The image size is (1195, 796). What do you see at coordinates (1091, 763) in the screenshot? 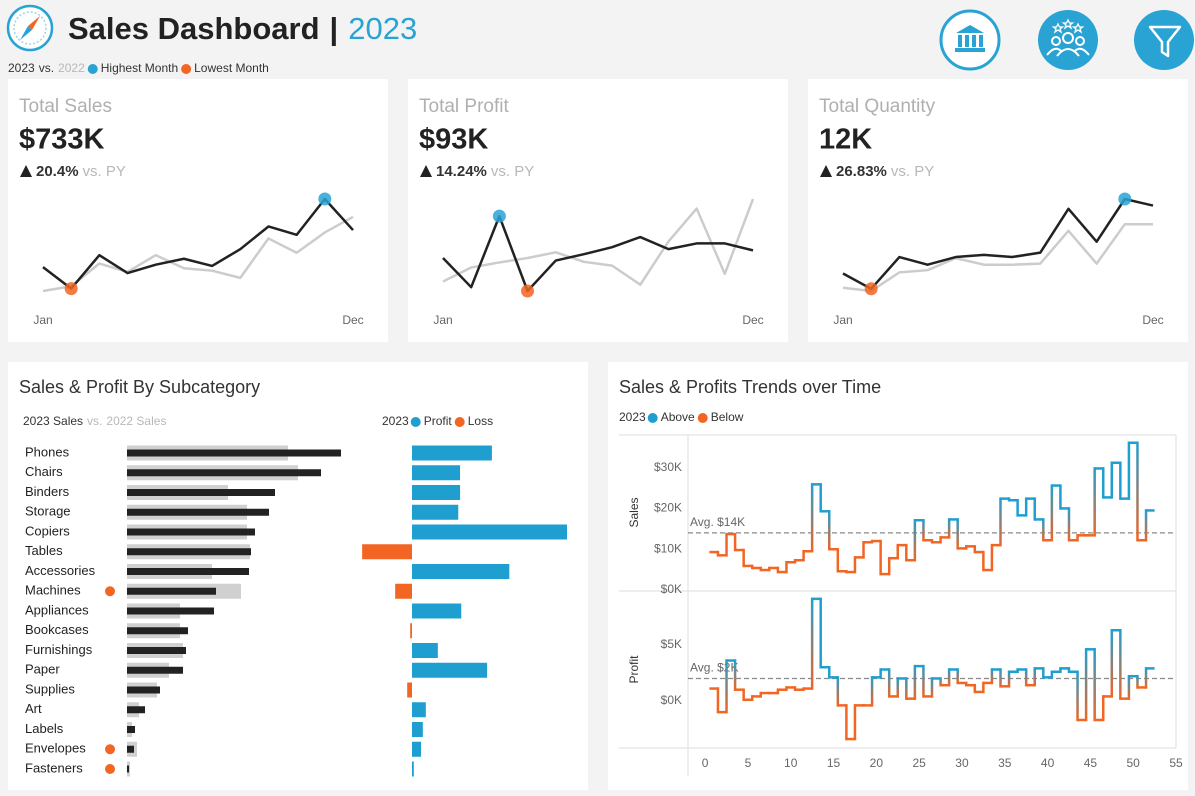
I see `x-tick-label: 45` at bounding box center [1091, 763].